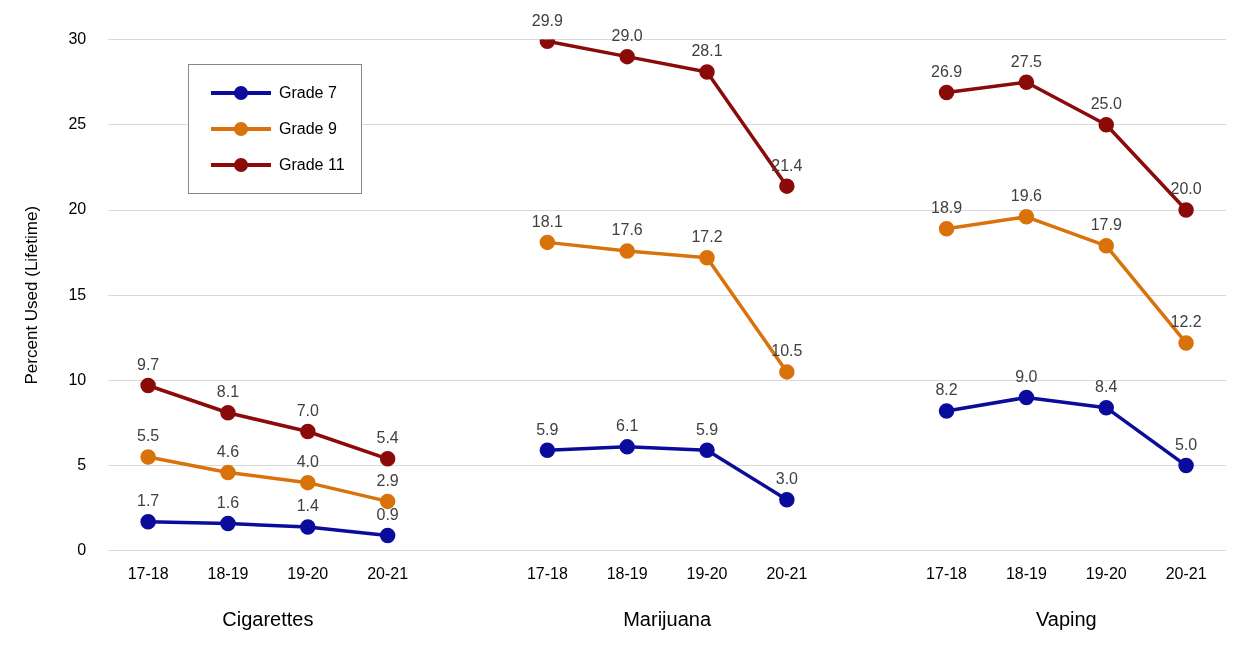  I want to click on y-tick-label: 15, so click(77, 294).